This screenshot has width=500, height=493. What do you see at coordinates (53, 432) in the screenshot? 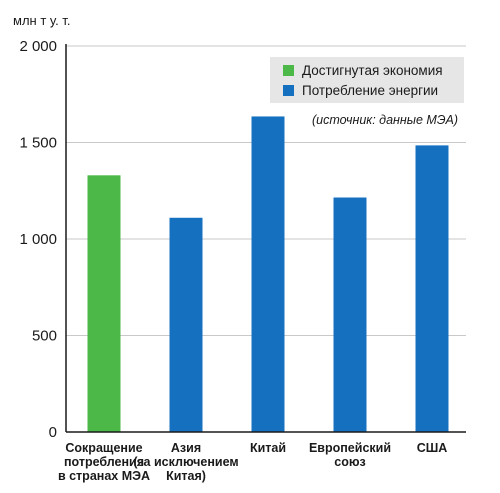
I see `y-tick-label-0: 0` at bounding box center [53, 432].